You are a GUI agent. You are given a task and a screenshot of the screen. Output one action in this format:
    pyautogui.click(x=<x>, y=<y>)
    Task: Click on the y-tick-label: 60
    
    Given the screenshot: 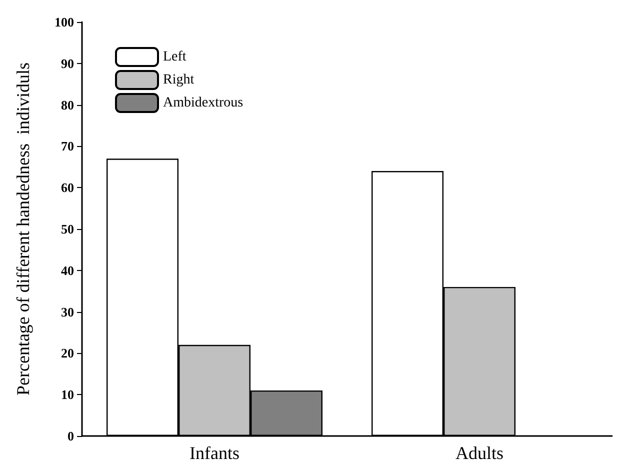 What is the action you would take?
    pyautogui.click(x=67, y=188)
    